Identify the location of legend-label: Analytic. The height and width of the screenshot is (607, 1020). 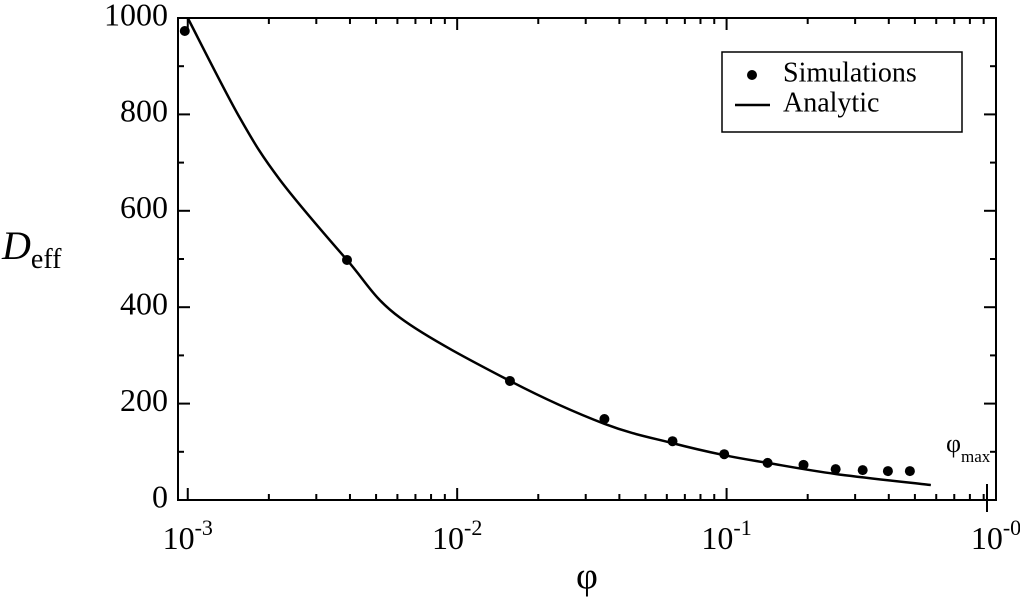
(831, 102).